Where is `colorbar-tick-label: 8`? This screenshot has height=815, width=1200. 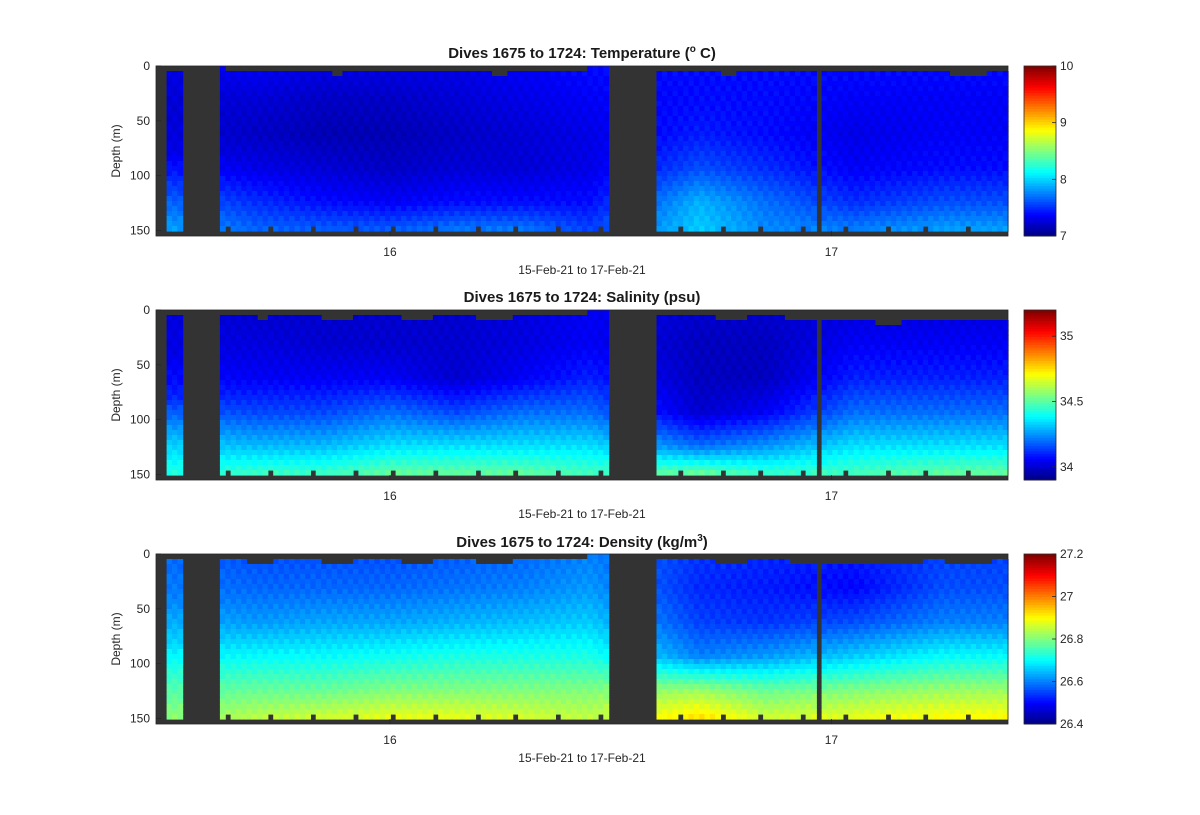
colorbar-tick-label: 8 is located at coordinates (1063, 179).